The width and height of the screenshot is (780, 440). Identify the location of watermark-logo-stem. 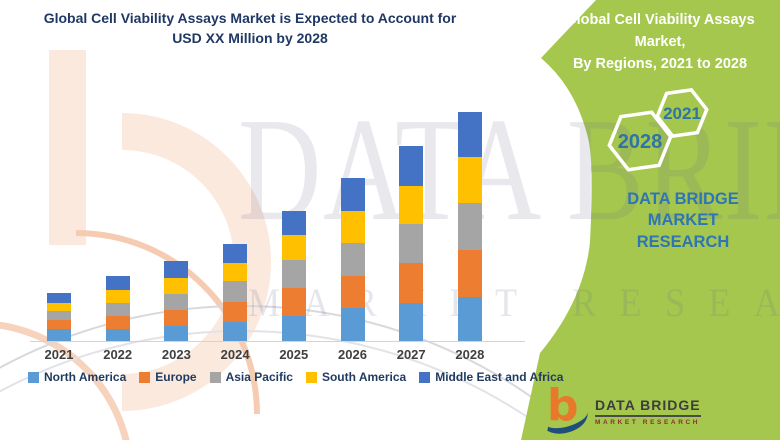
(67, 147).